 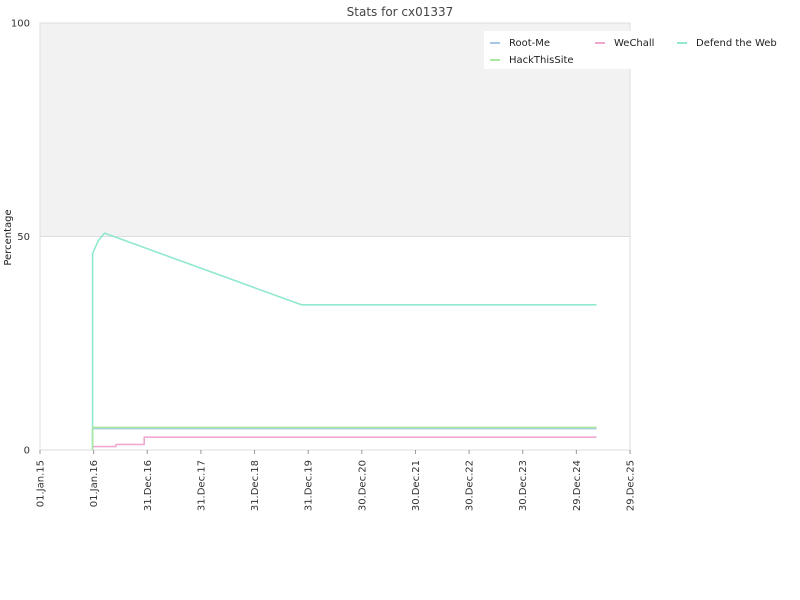 I want to click on x-tick-label-30.Dec.23: 30.Dec.23, so click(x=523, y=485).